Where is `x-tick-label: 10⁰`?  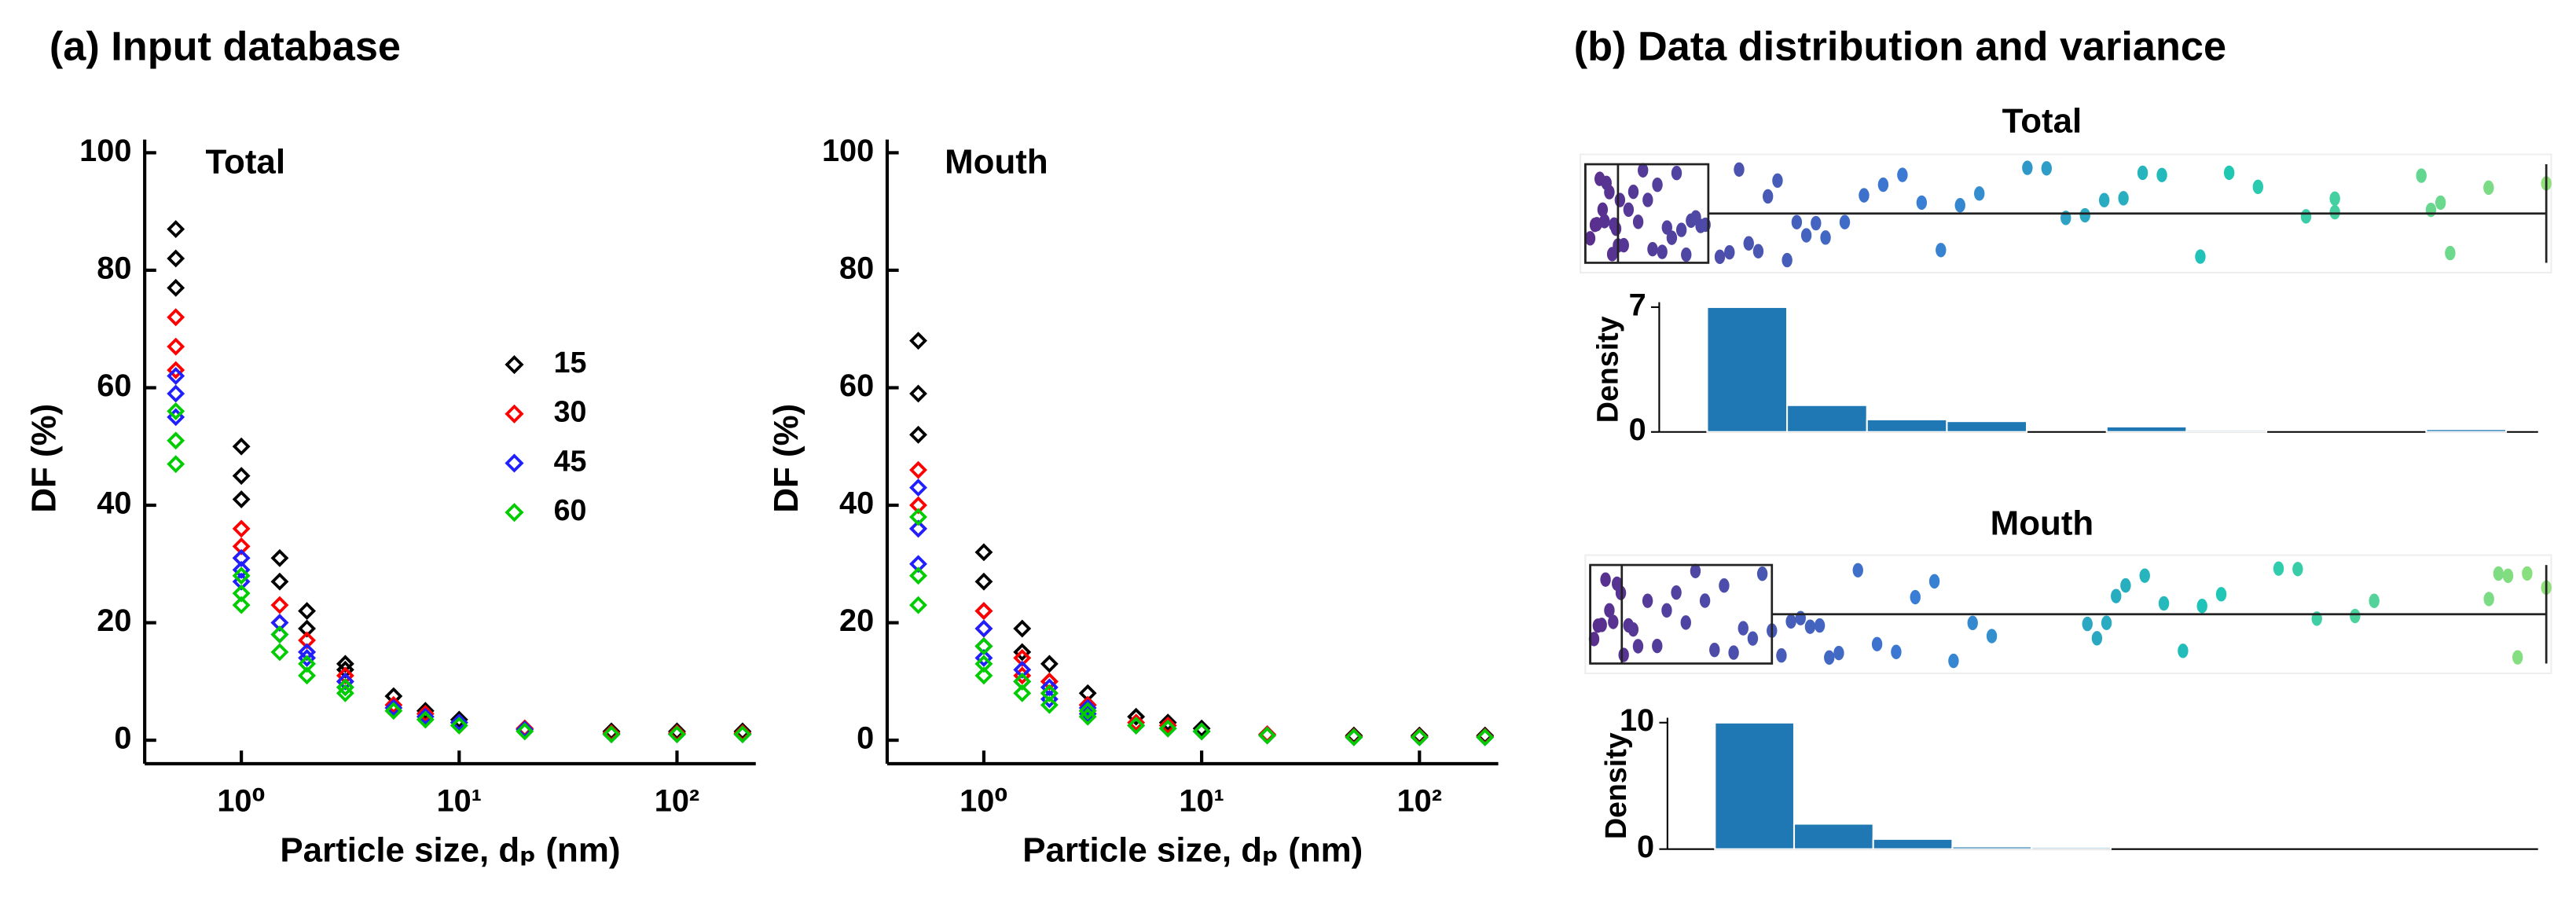
x-tick-label: 10⁰ is located at coordinates (984, 801).